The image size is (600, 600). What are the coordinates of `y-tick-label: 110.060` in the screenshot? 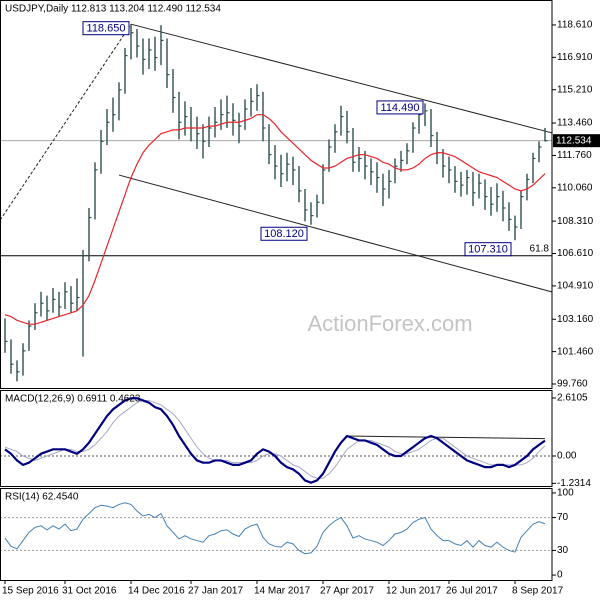 It's located at (575, 187).